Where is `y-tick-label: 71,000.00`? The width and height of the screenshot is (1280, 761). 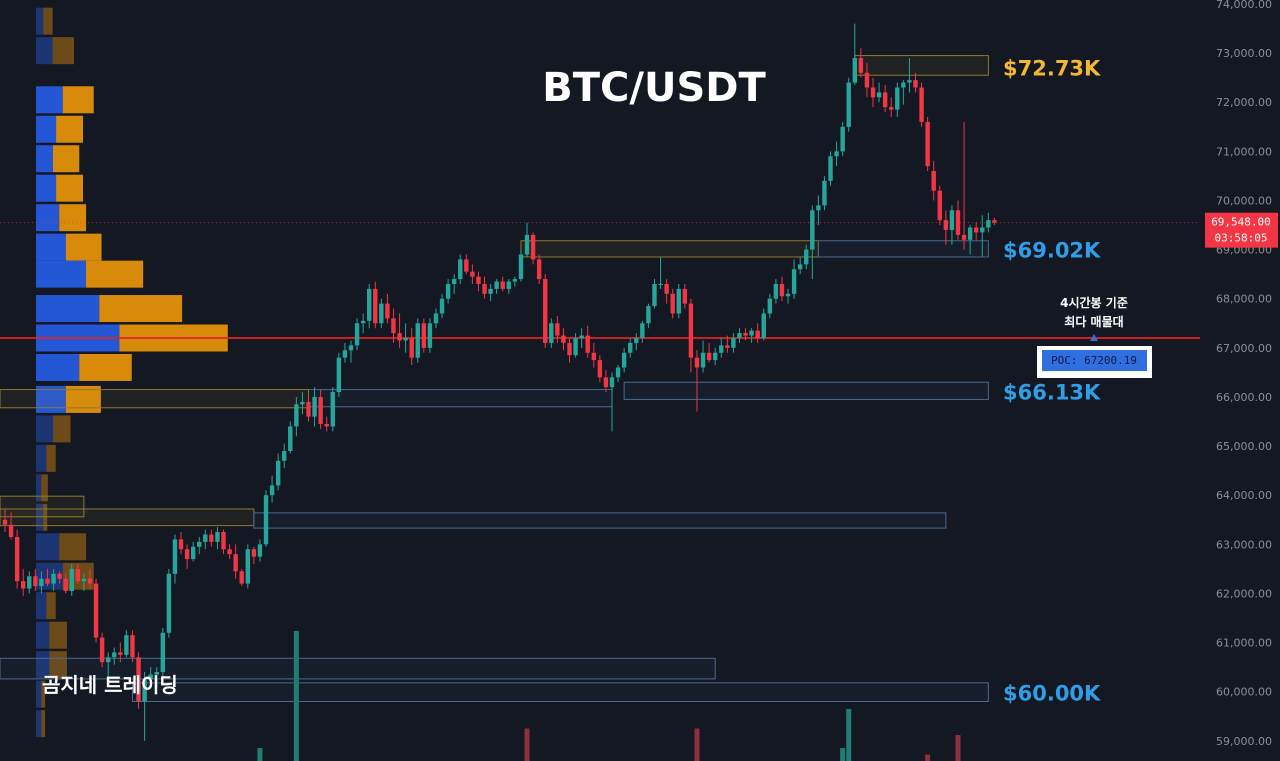 y-tick-label: 71,000.00 is located at coordinates (1244, 151).